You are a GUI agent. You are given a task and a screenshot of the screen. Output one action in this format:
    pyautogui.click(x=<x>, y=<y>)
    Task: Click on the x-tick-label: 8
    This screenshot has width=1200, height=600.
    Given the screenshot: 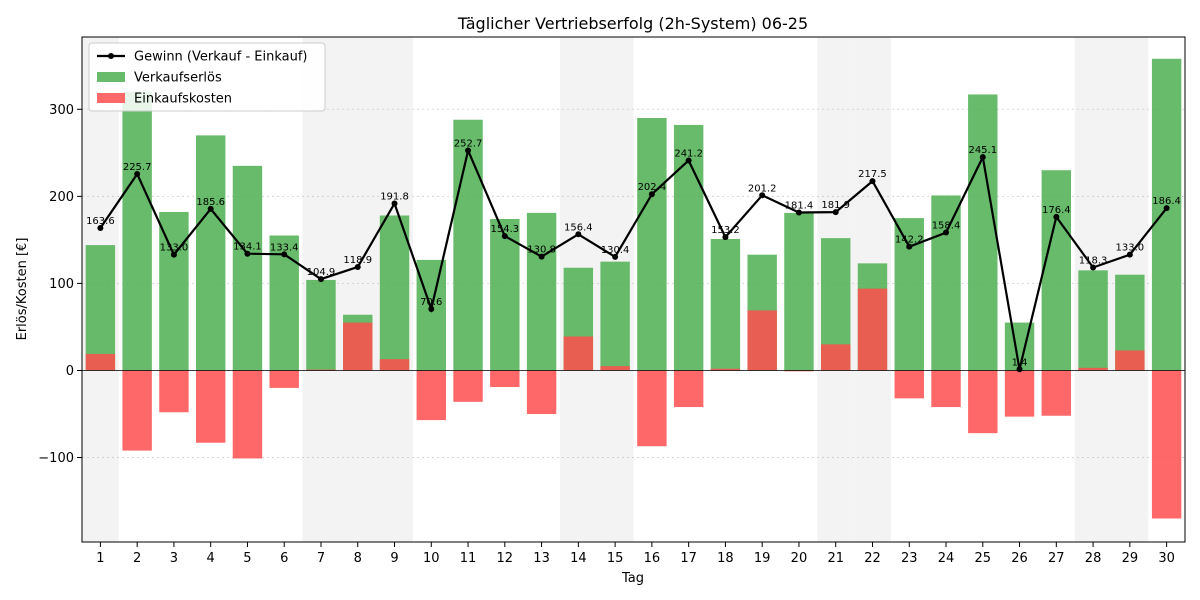 What is the action you would take?
    pyautogui.click(x=358, y=558)
    